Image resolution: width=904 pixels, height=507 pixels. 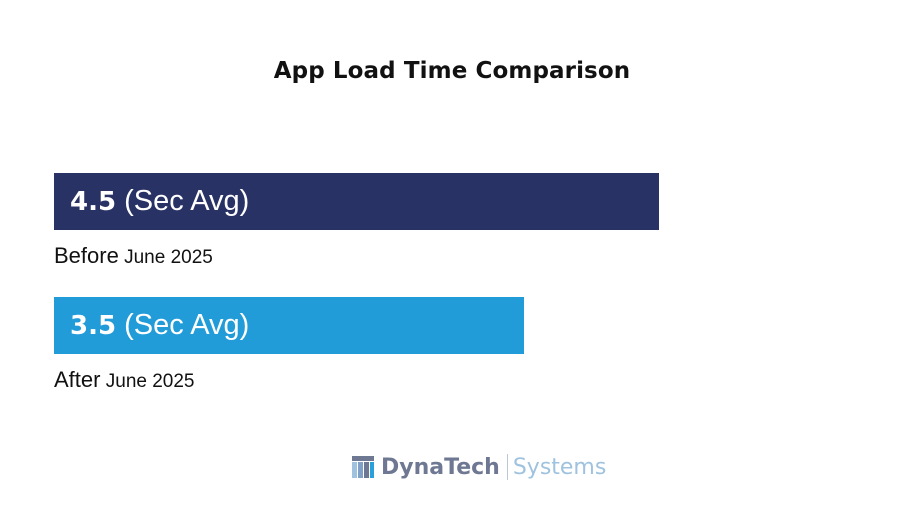 What do you see at coordinates (77, 379) in the screenshot?
I see `category-main: After` at bounding box center [77, 379].